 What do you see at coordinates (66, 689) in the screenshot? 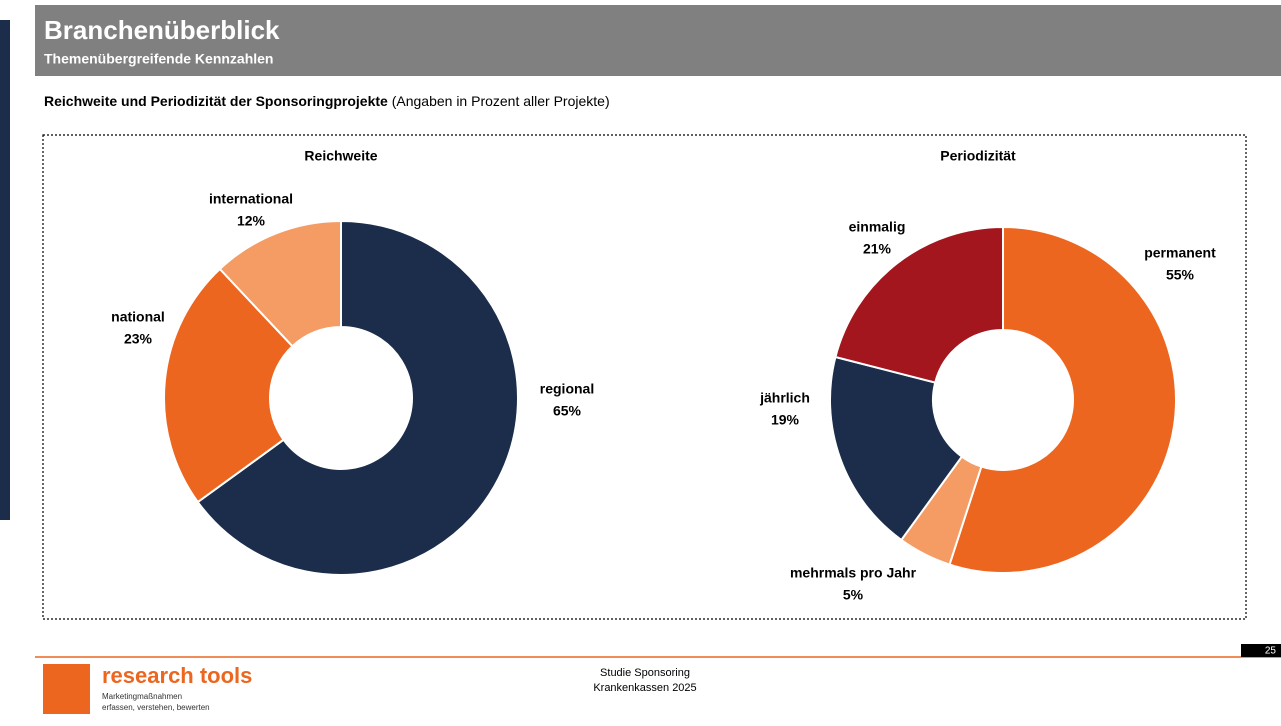
I see `logo` at bounding box center [66, 689].